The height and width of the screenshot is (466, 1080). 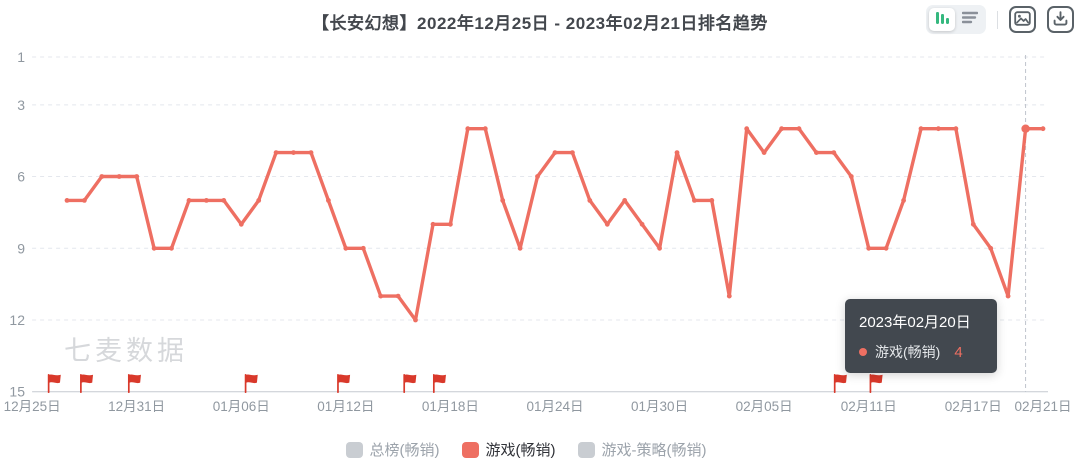 I want to click on tooltip-series-label: 游戏(畅销), so click(x=908, y=352).